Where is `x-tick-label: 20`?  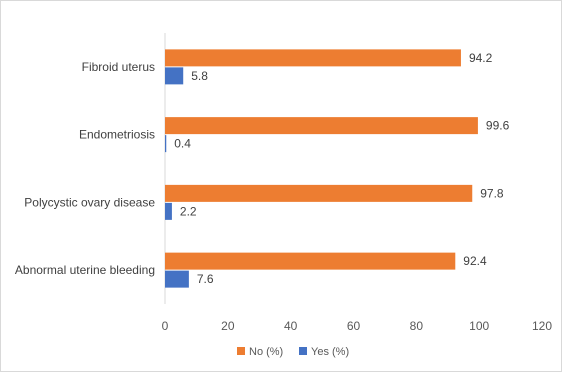
x-tick-label: 20 is located at coordinates (228, 326).